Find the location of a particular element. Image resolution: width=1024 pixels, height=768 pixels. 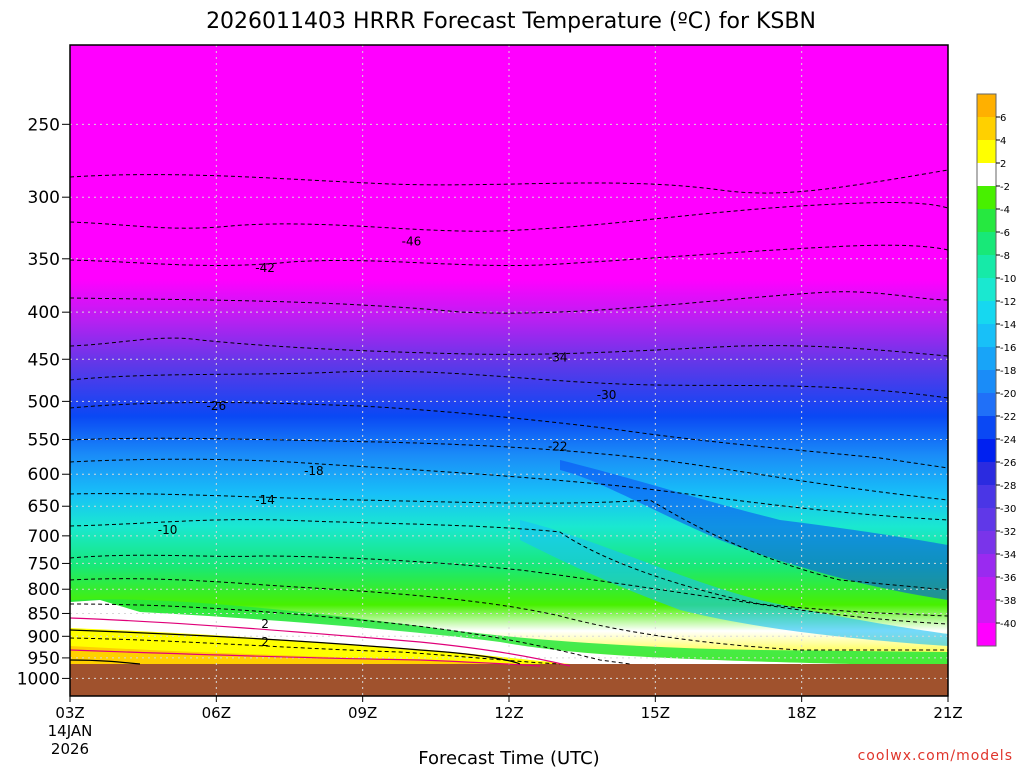

contour-label: -18 is located at coordinates (314, 471).